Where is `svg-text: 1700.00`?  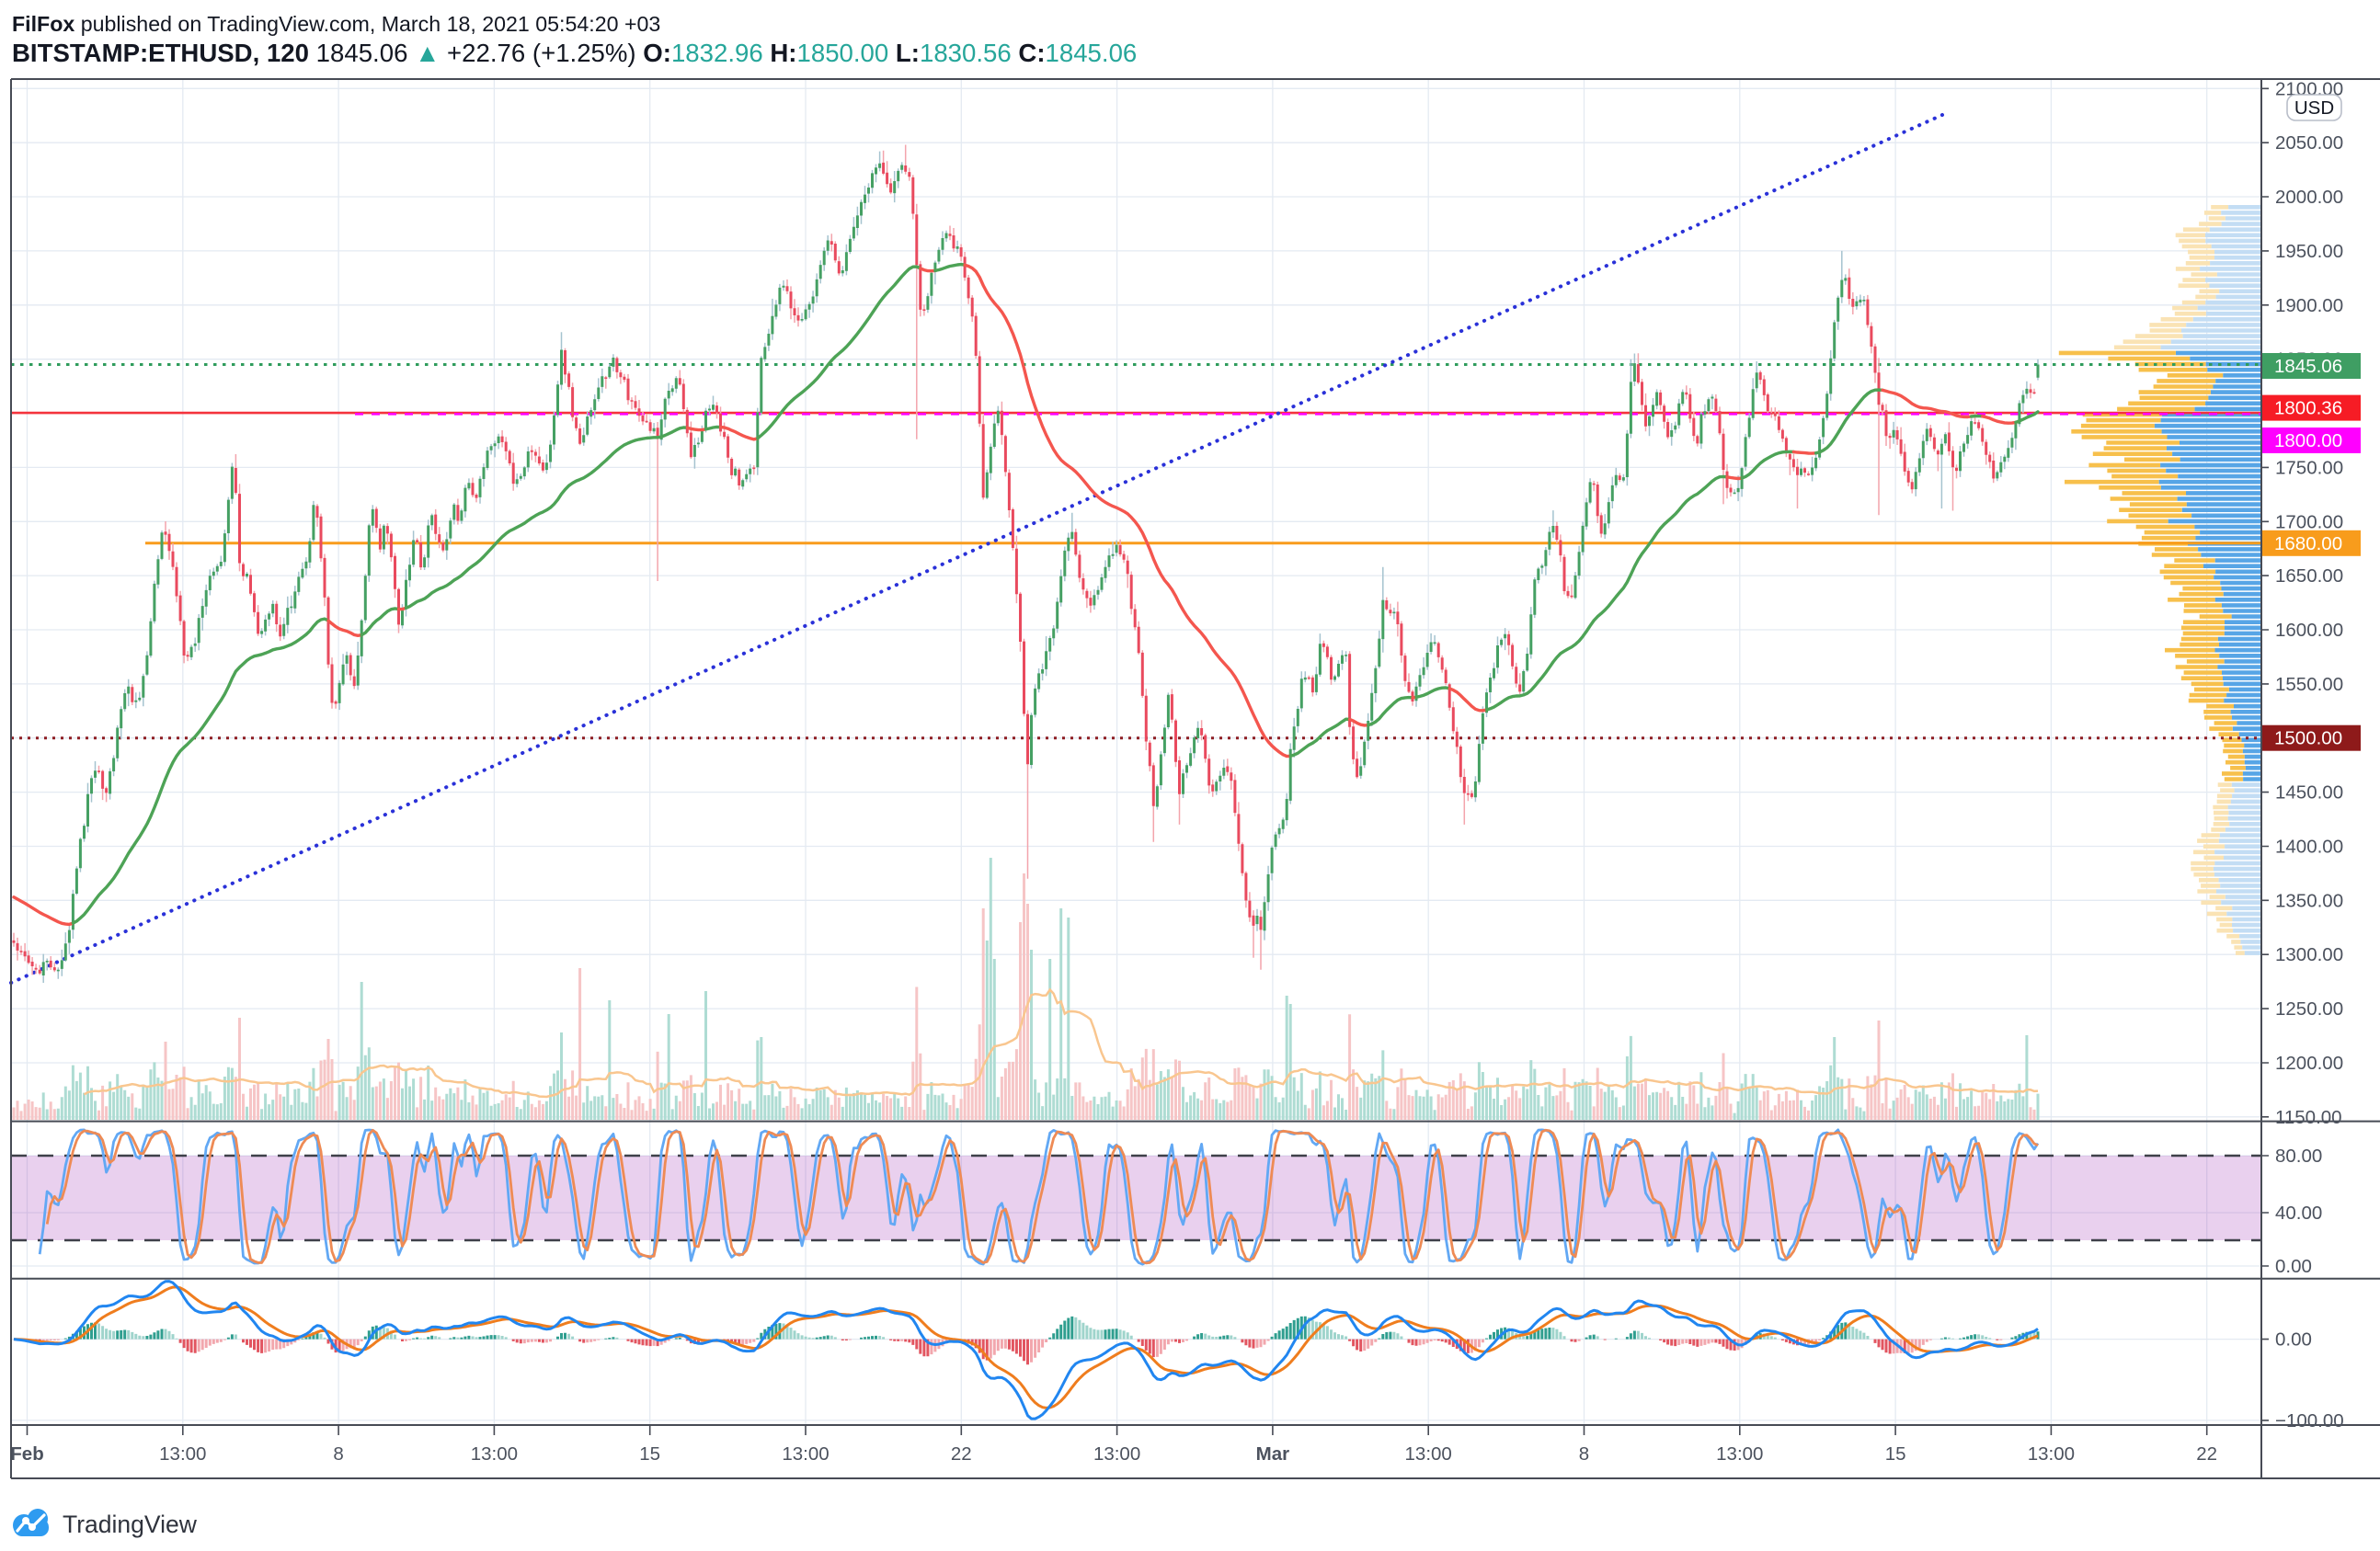 svg-text: 1700.00 is located at coordinates (2309, 521).